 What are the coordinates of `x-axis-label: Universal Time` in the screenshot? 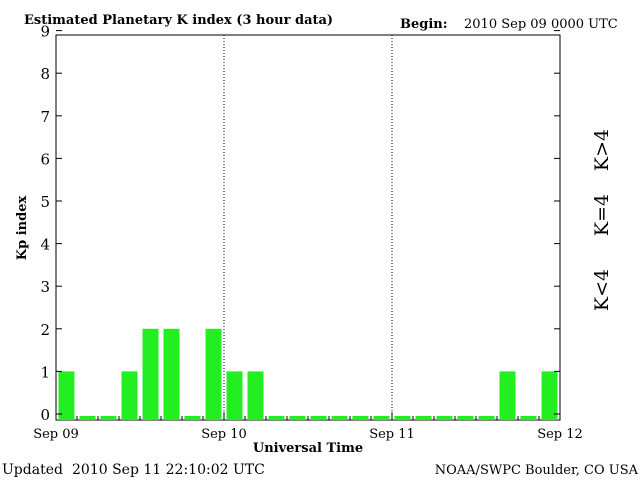 It's located at (308, 448).